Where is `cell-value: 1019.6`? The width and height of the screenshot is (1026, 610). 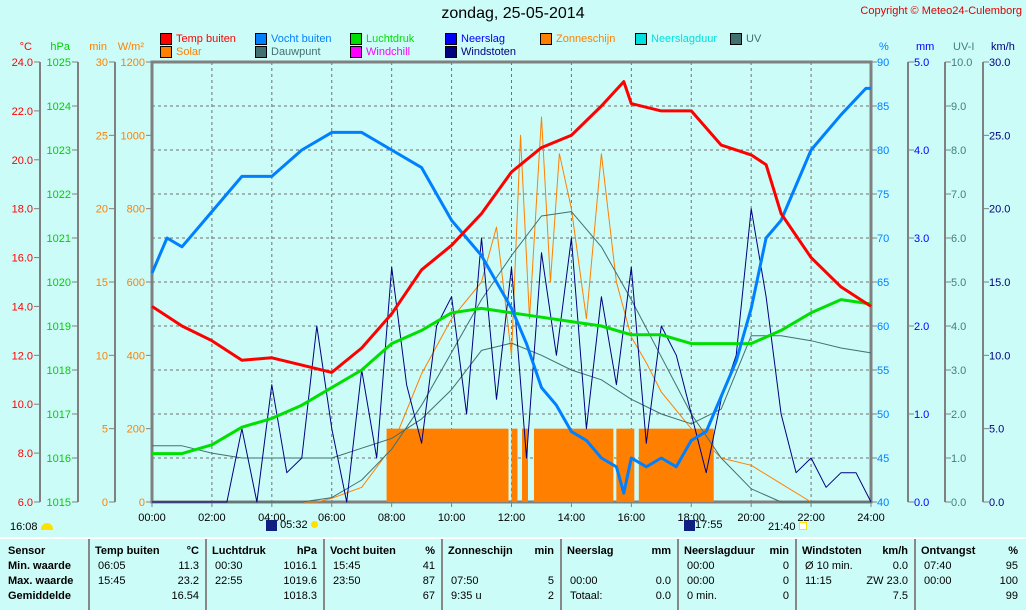
cell-value: 1019.6 is located at coordinates (300, 581).